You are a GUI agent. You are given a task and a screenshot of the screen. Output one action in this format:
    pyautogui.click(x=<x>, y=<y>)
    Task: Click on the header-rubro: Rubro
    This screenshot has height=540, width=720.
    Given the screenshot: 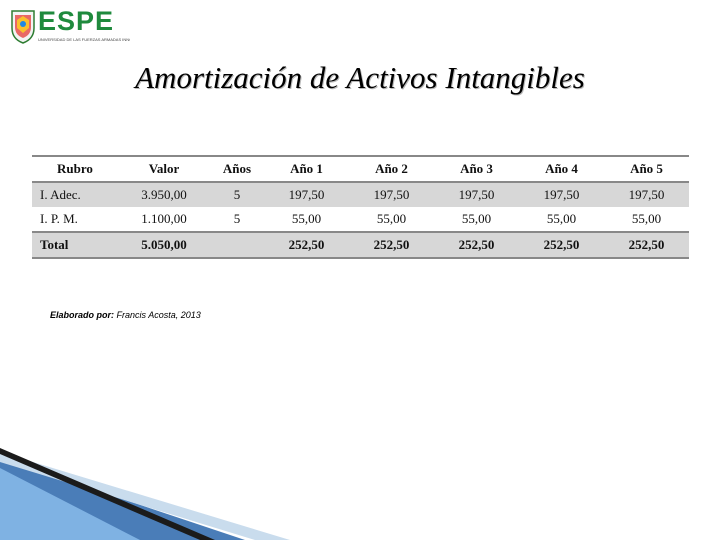 What is the action you would take?
    pyautogui.click(x=75, y=168)
    